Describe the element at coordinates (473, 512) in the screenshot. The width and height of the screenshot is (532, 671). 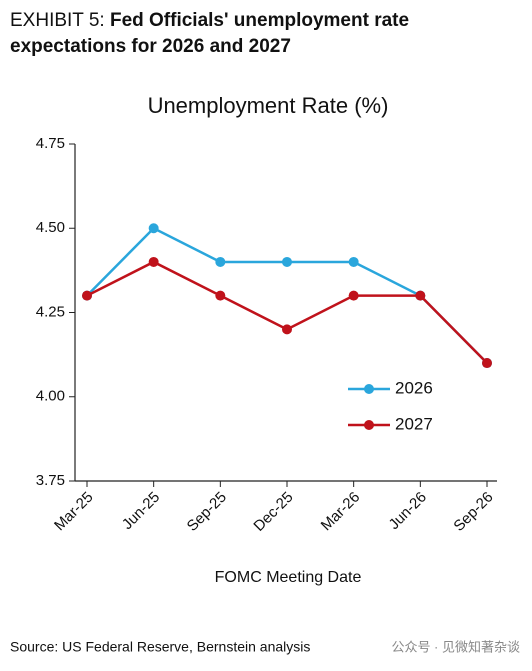
I see `x-tick-label: Sep-26` at that location.